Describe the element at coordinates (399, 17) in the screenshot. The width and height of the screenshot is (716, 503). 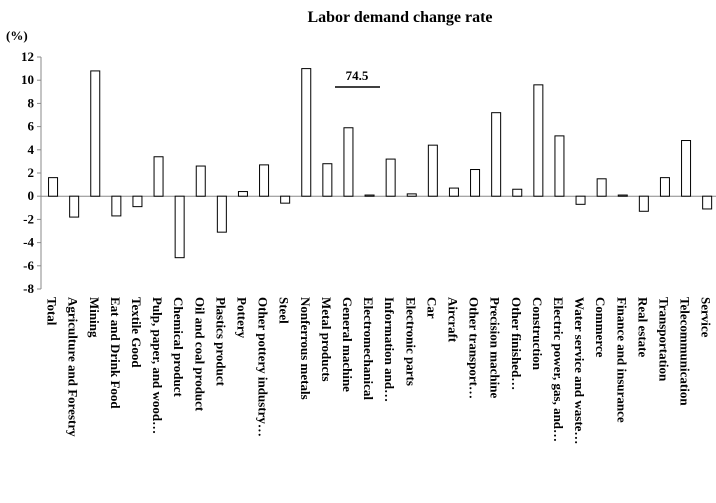
I see `chart-title: Labor demand change rate` at that location.